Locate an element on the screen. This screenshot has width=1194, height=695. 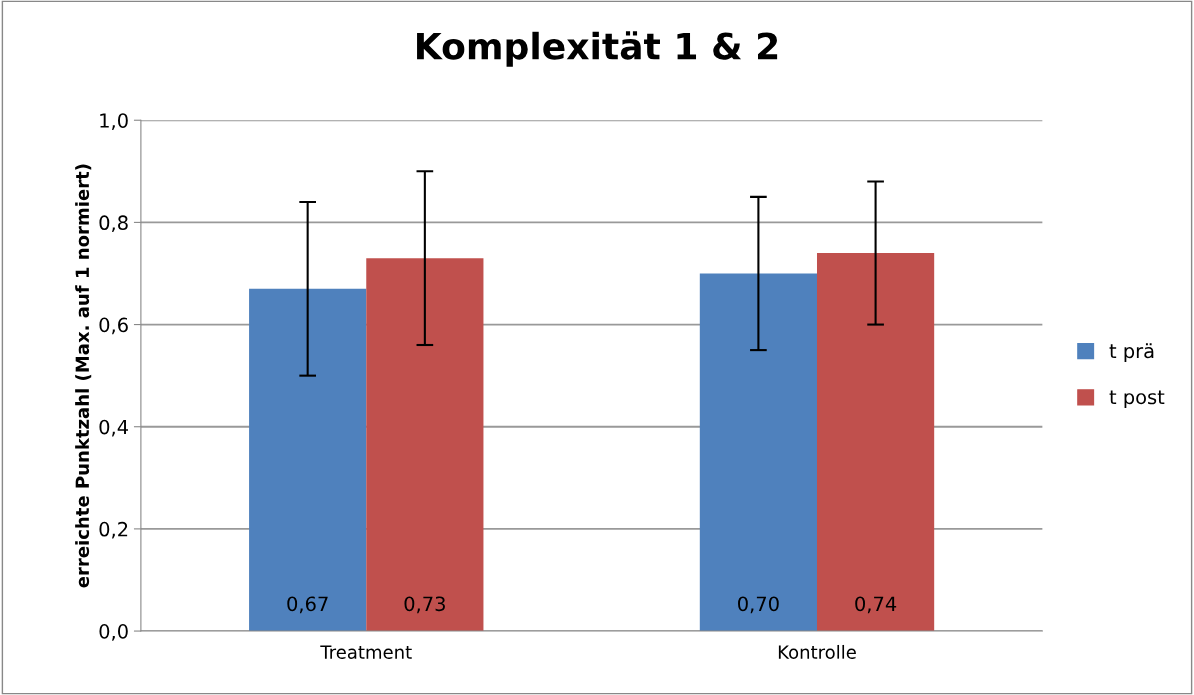
y-tick-label: 0,6 is located at coordinates (113, 326).